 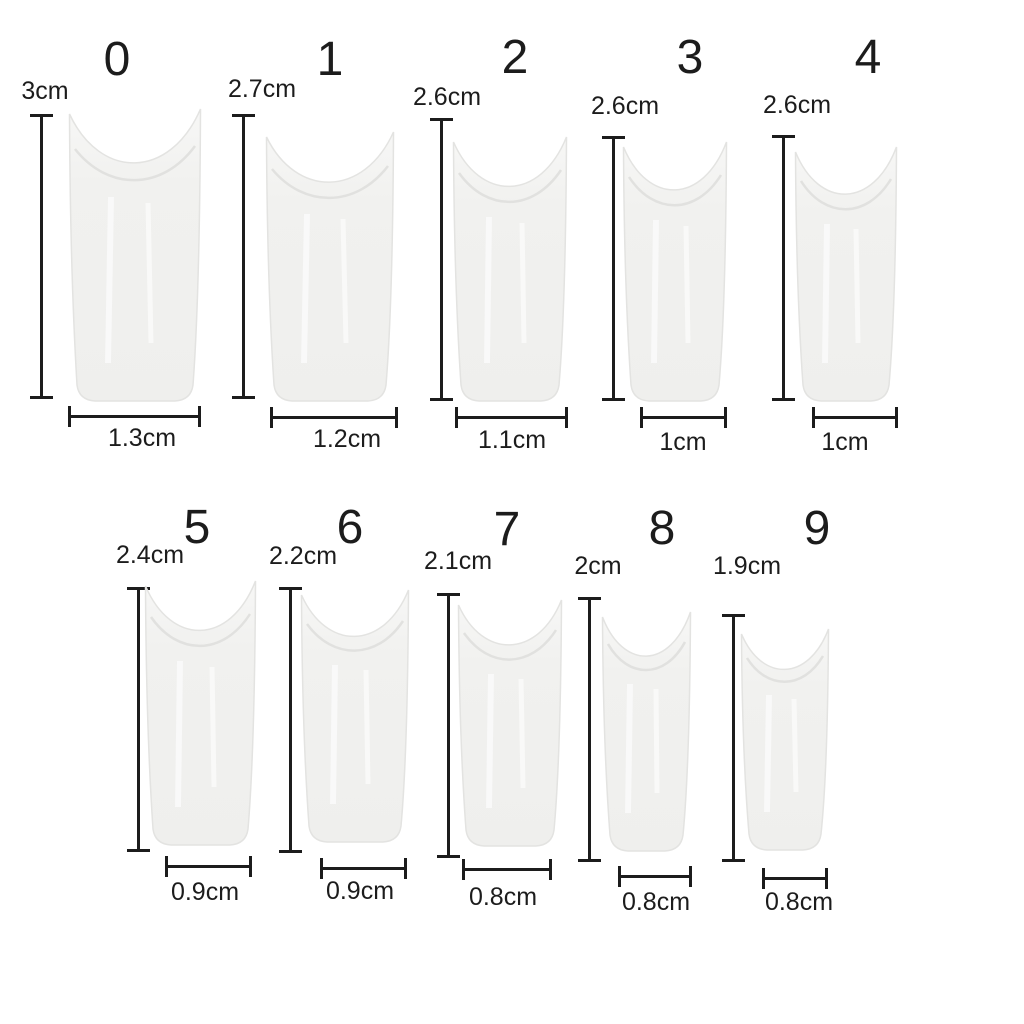 I want to click on width-label: 1.1cm, so click(x=512, y=440).